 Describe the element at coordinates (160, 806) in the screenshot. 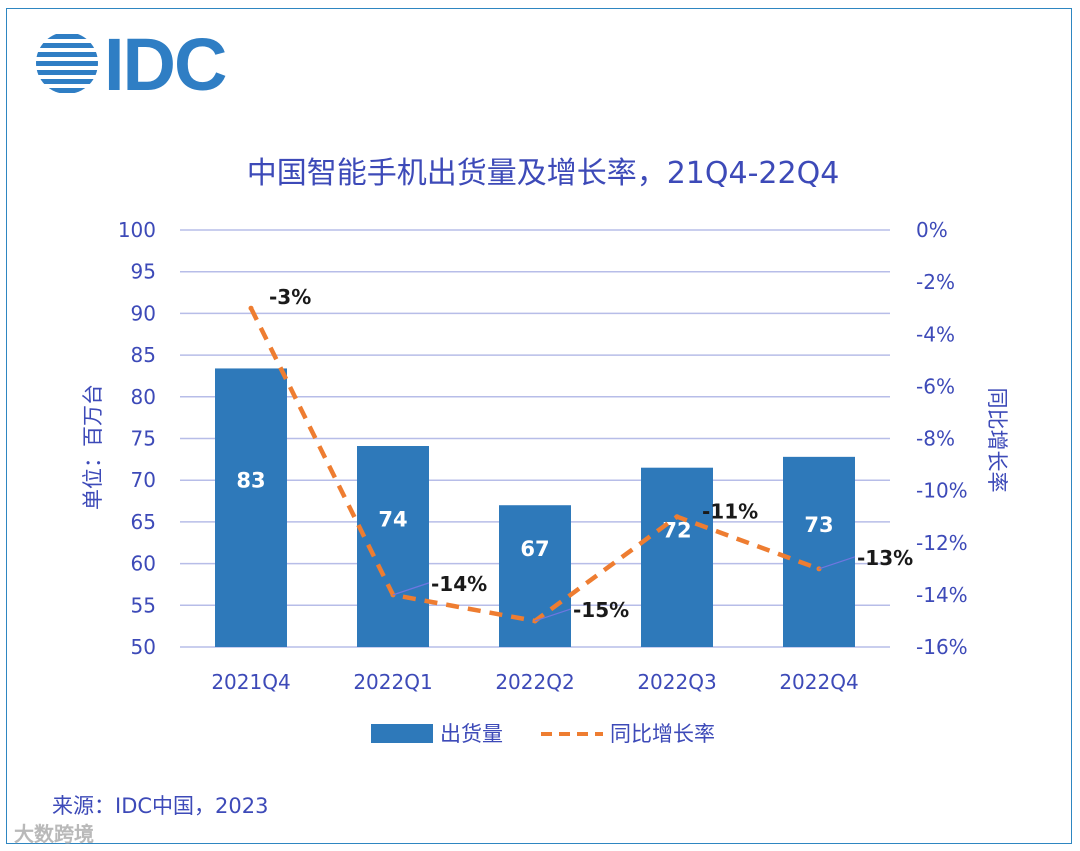

I see `source-note: 来源：IDC中国，2023` at that location.